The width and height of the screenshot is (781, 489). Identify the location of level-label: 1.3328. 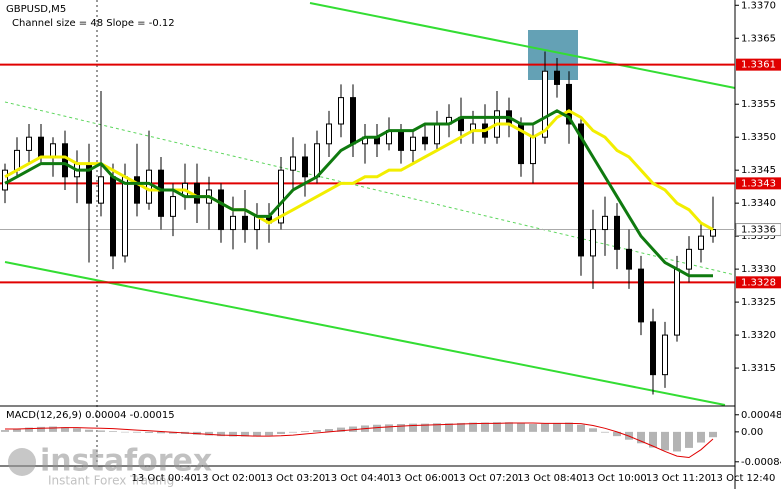
(758, 282).